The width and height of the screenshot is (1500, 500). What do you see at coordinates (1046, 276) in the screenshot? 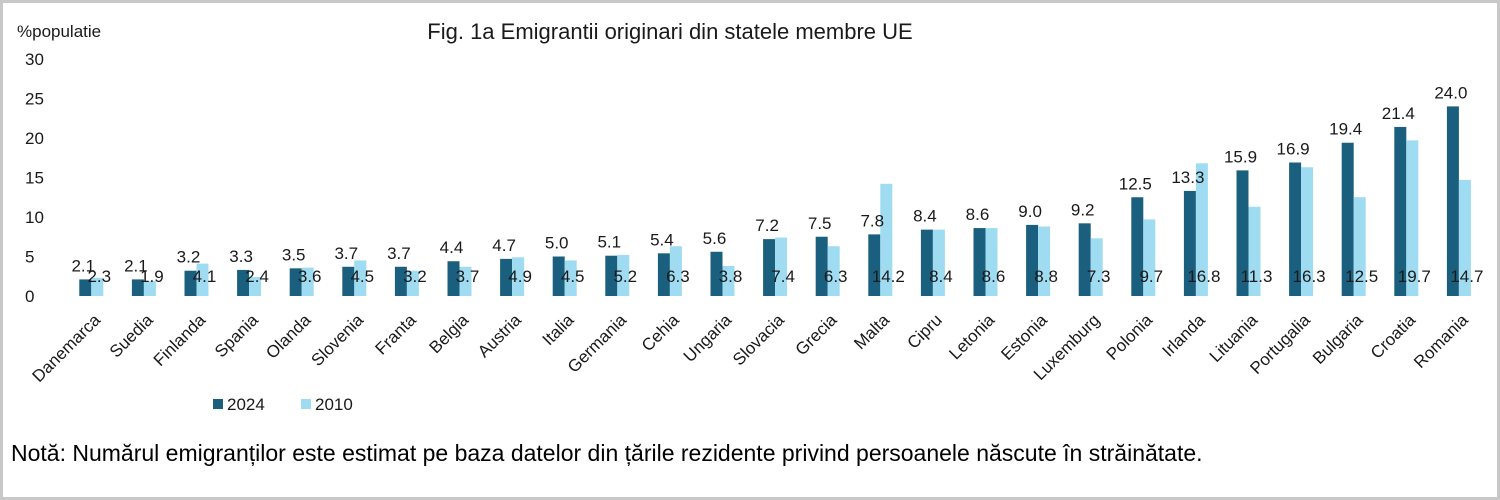
I see `data-label-2010: 8.8` at bounding box center [1046, 276].